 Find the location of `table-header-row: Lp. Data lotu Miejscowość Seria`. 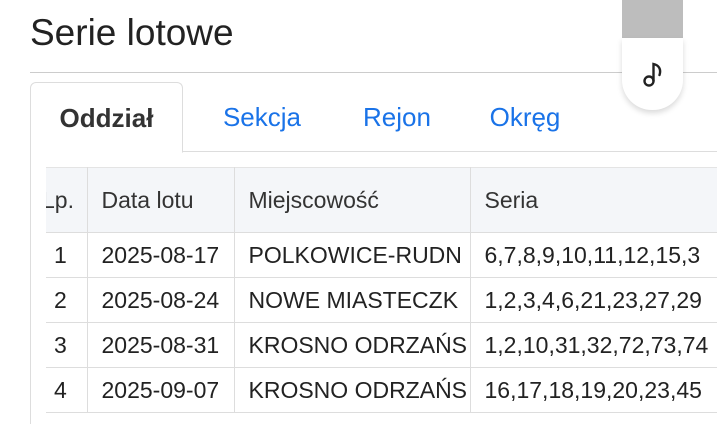

table-header-row: Lp. Data lotu Miejscowość Seria is located at coordinates (381, 200).